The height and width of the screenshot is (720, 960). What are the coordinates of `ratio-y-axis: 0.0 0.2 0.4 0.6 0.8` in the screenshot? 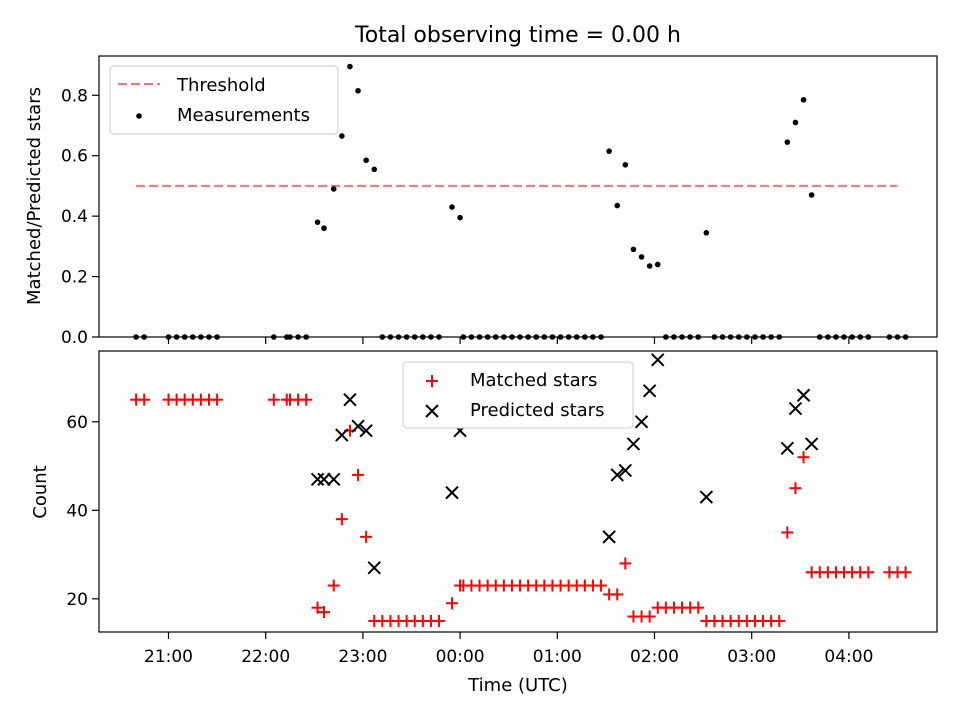 It's located at (80, 217).